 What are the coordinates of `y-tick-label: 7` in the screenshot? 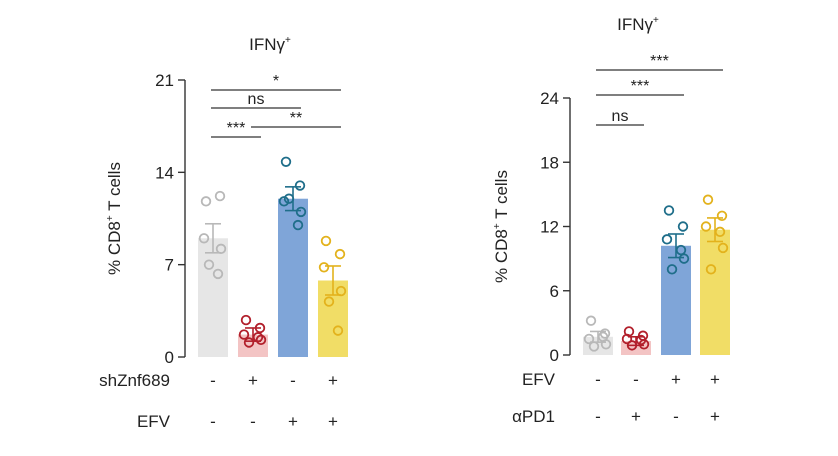 It's located at (169, 265).